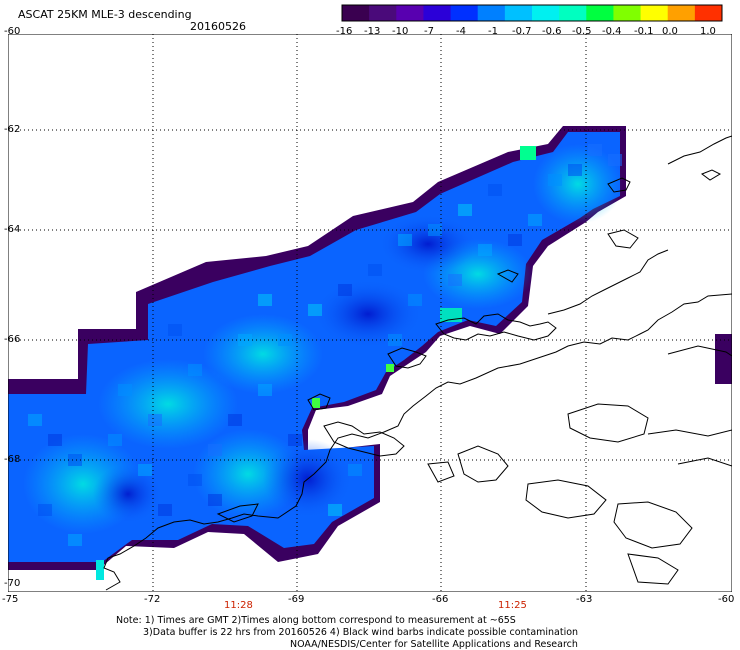 This screenshot has width=740, height=650. Describe the element at coordinates (12, 31) in the screenshot. I see `lat-label: -60` at that location.